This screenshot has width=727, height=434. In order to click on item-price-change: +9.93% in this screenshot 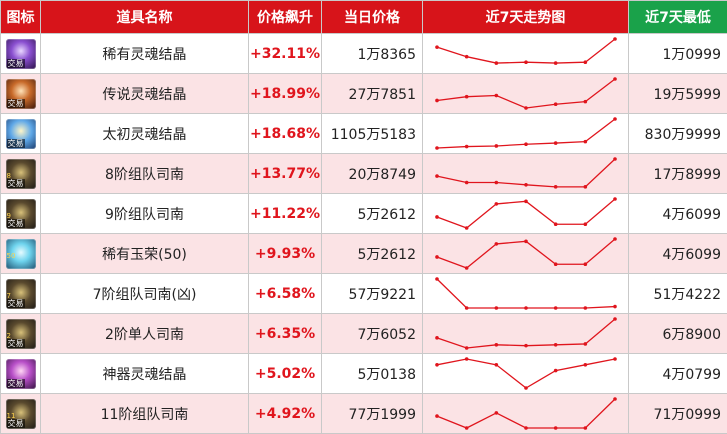, I will do `click(285, 253)`.